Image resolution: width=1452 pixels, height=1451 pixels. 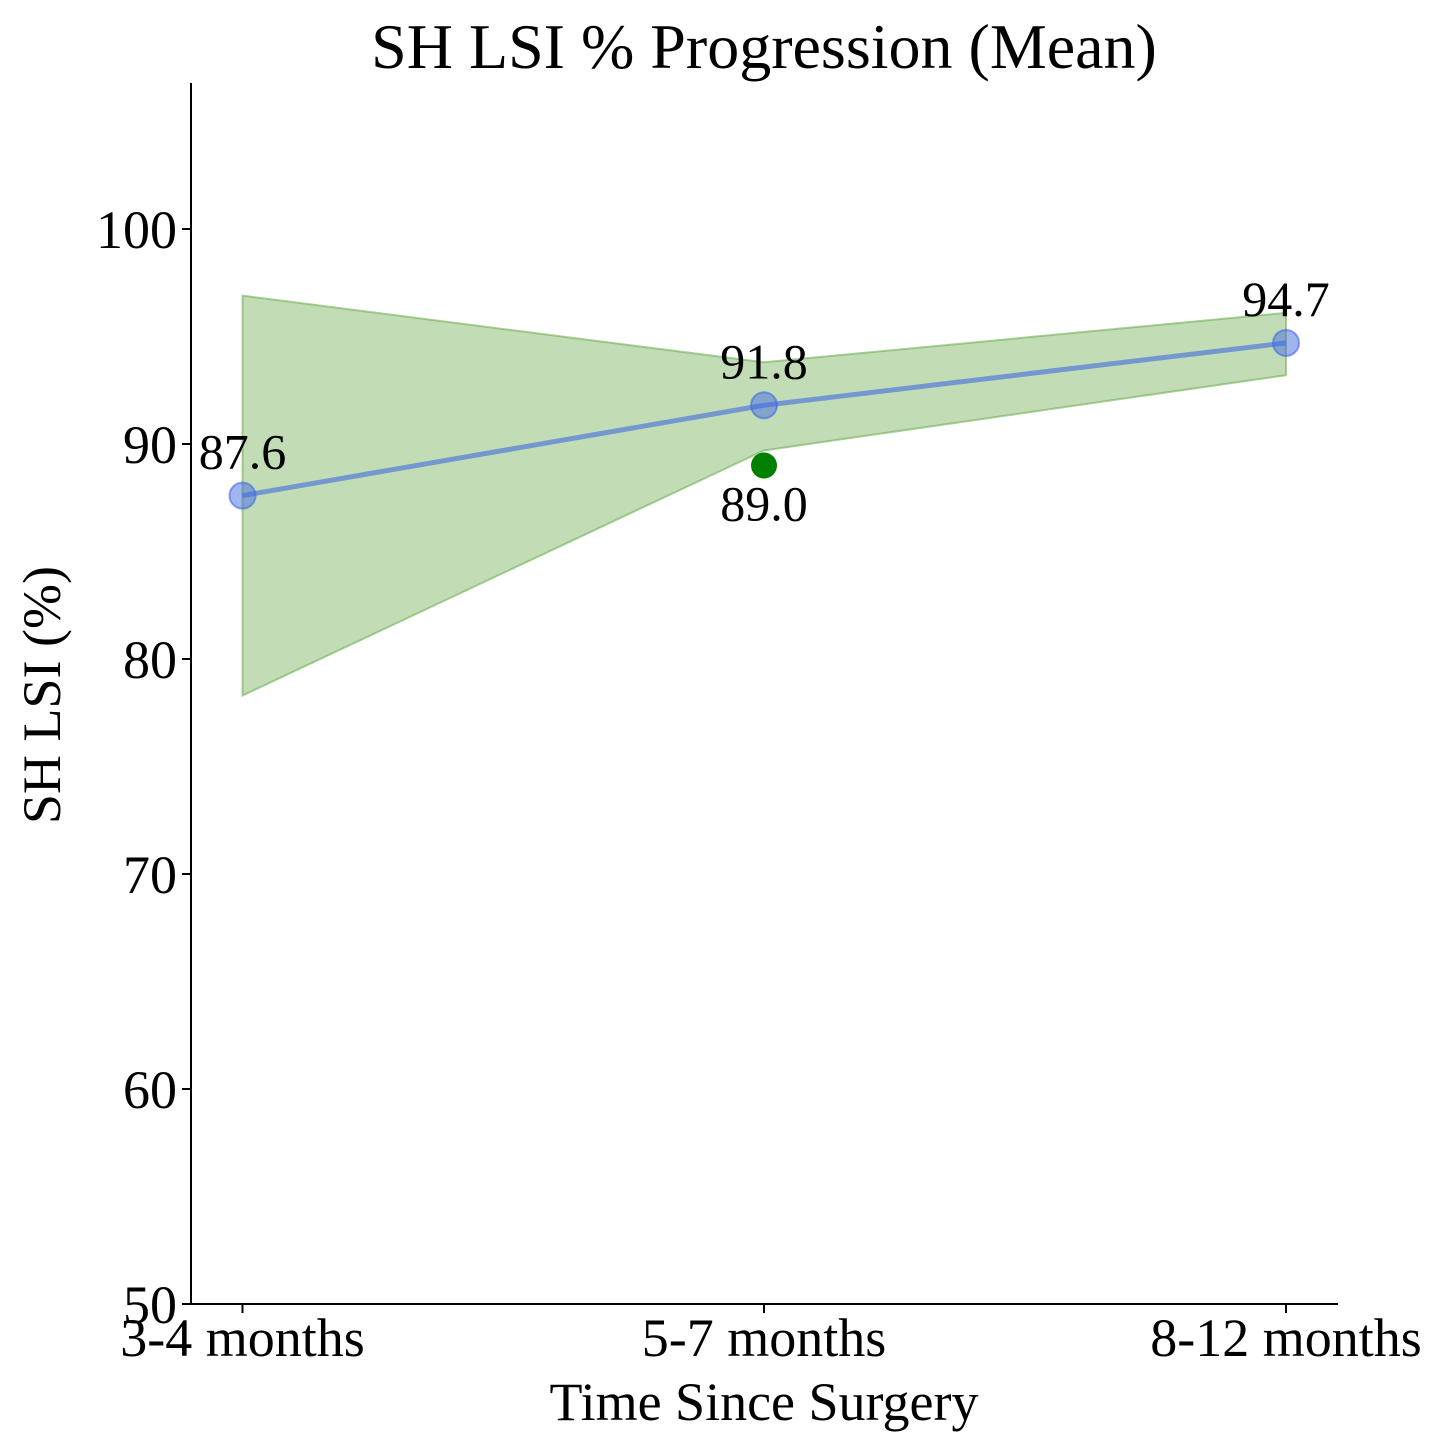 I want to click on x-tick-label: 8-12 months, so click(x=1286, y=1338).